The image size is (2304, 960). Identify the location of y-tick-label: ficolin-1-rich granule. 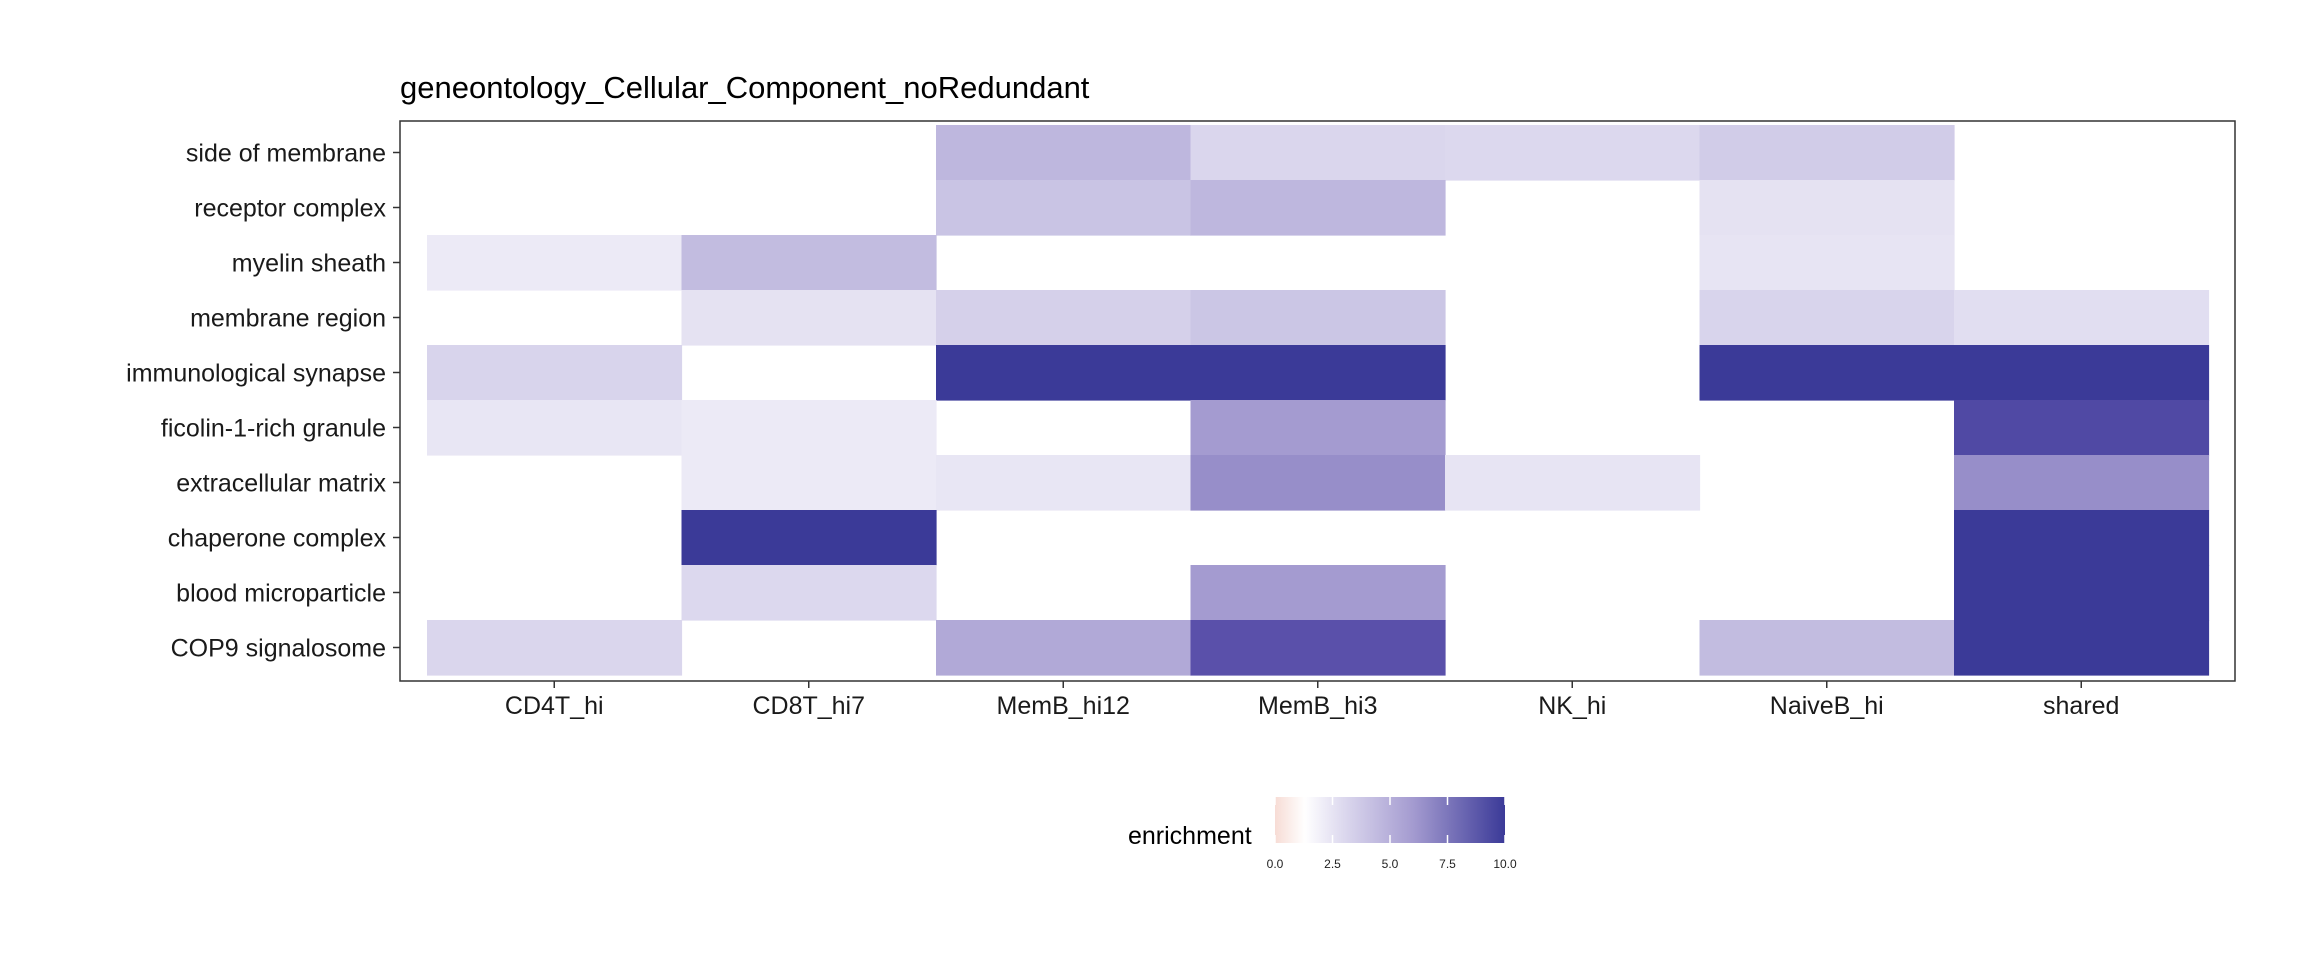
(273, 429).